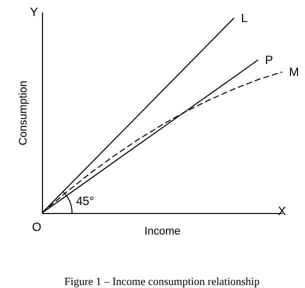 The image size is (305, 288). I want to click on series-label: P, so click(269, 59).